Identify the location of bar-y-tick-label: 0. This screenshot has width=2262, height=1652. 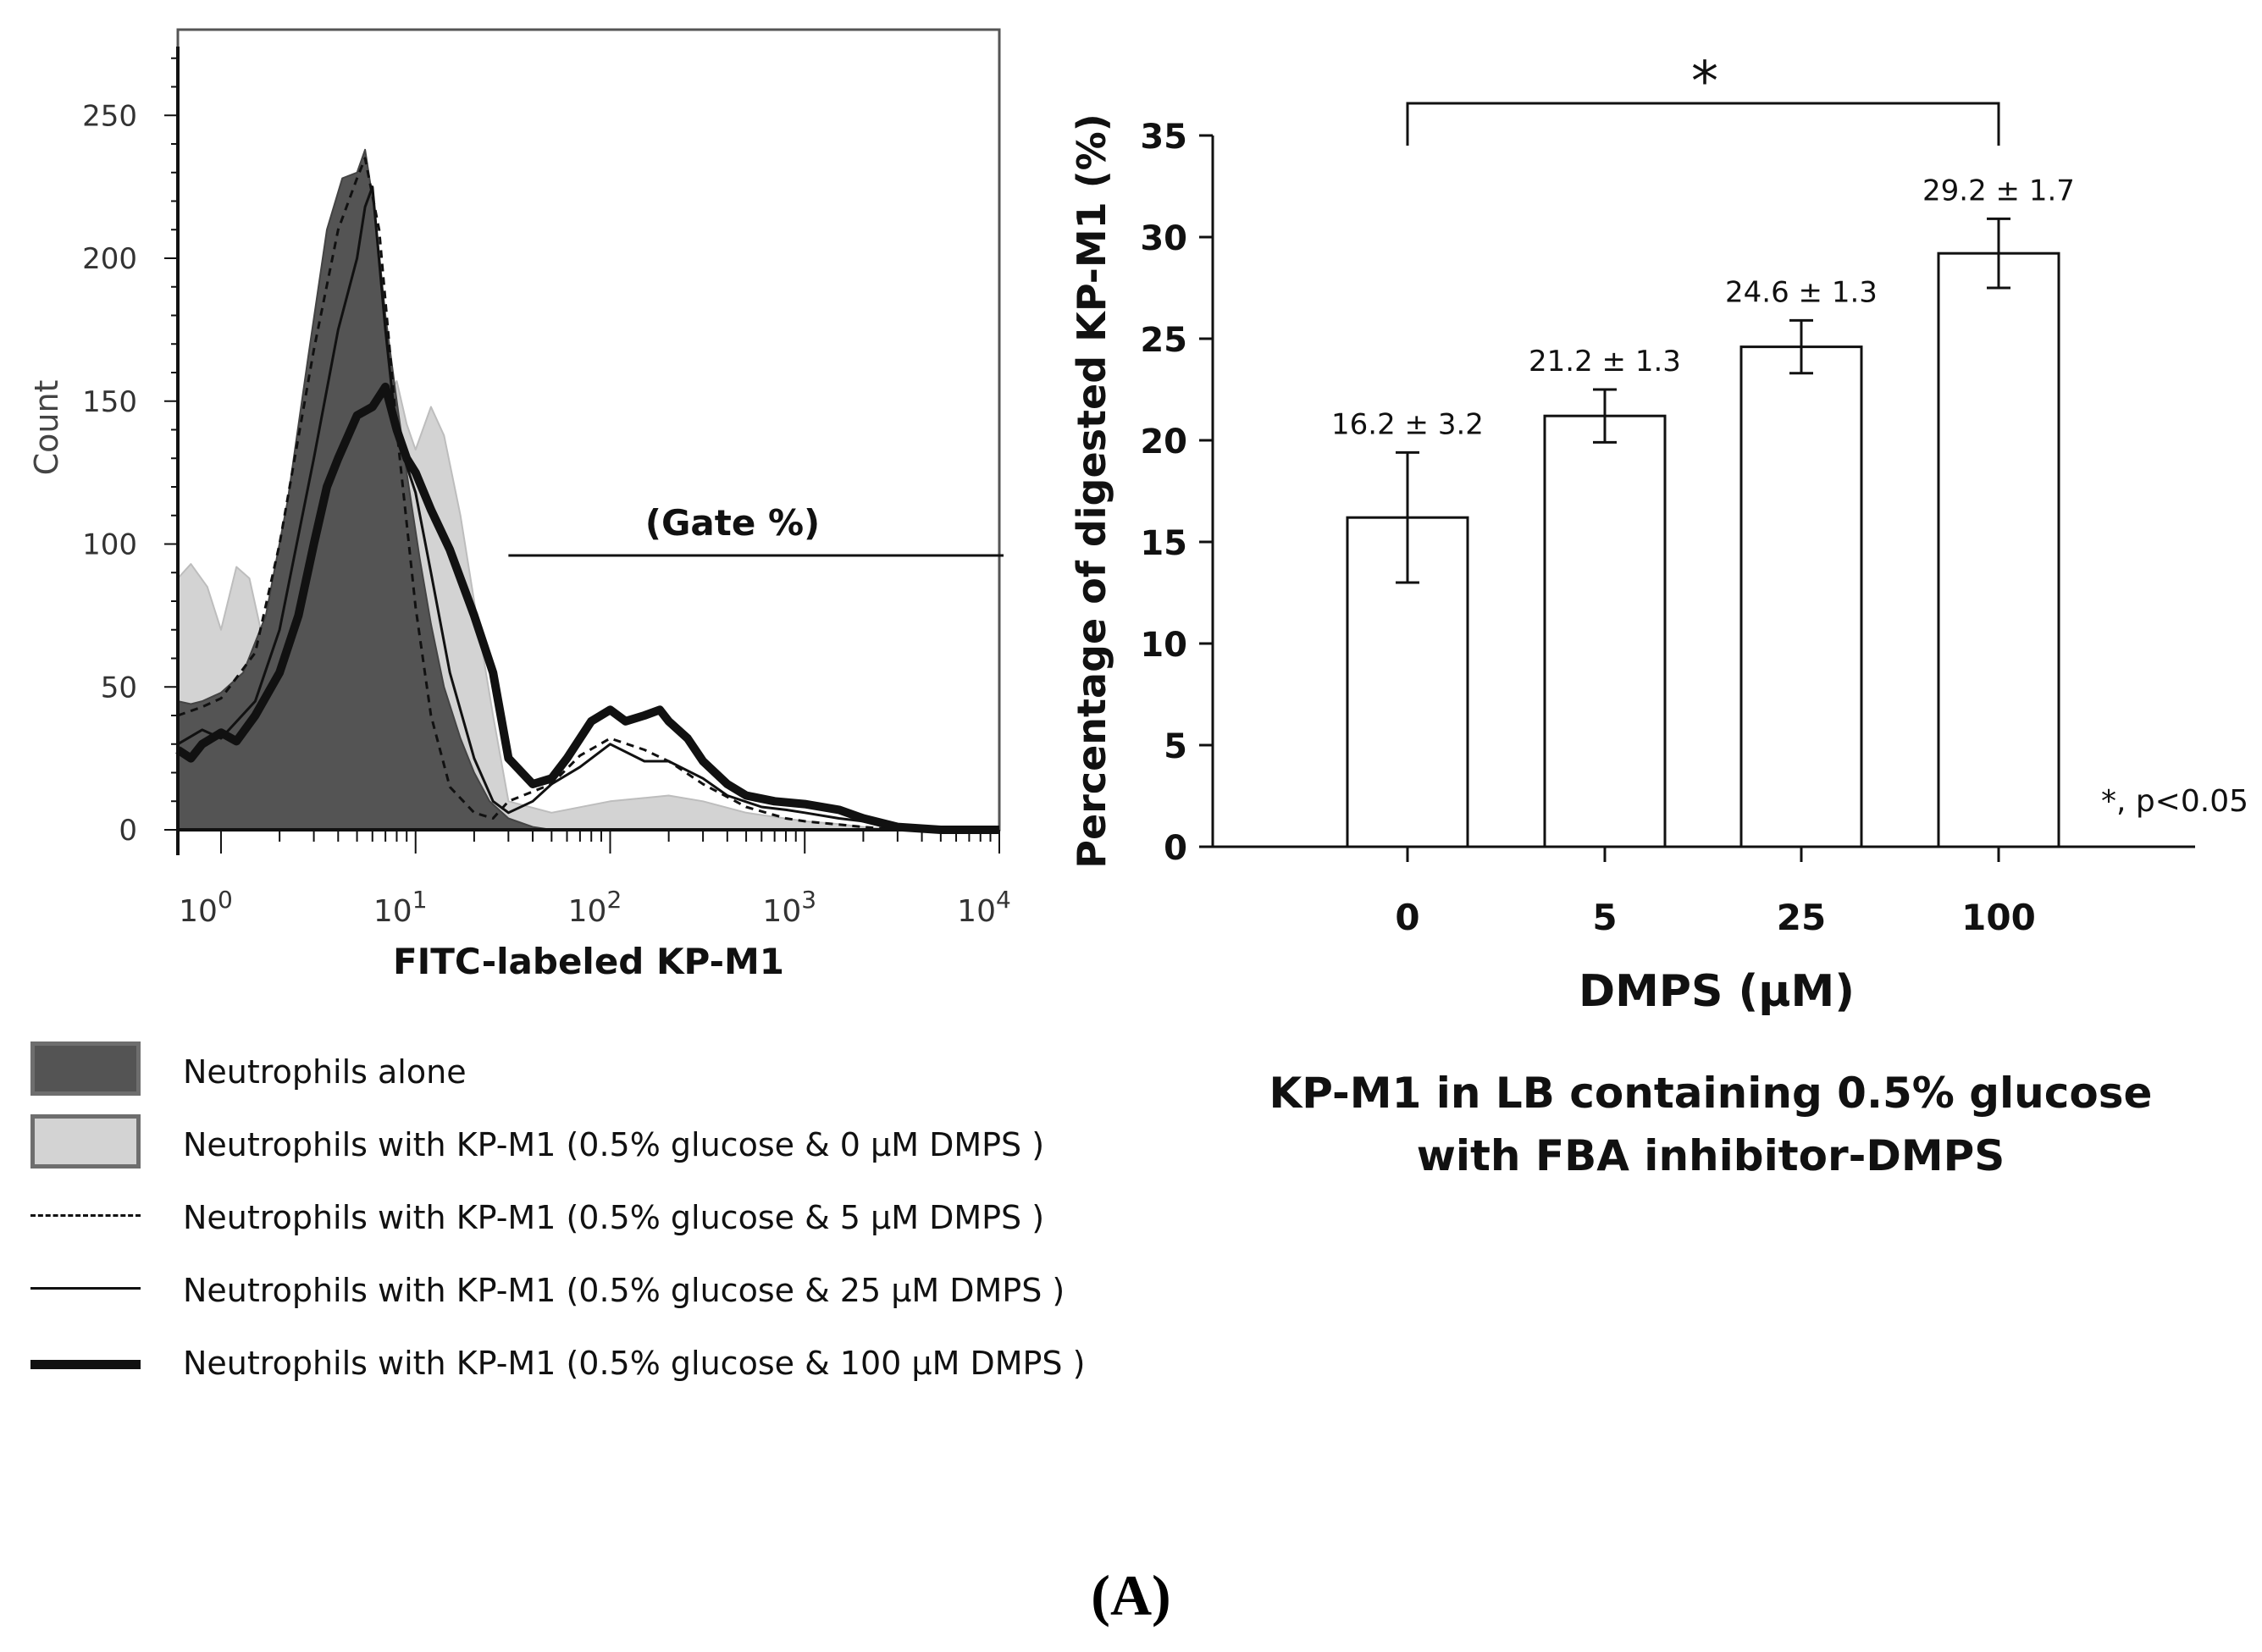
(1176, 849).